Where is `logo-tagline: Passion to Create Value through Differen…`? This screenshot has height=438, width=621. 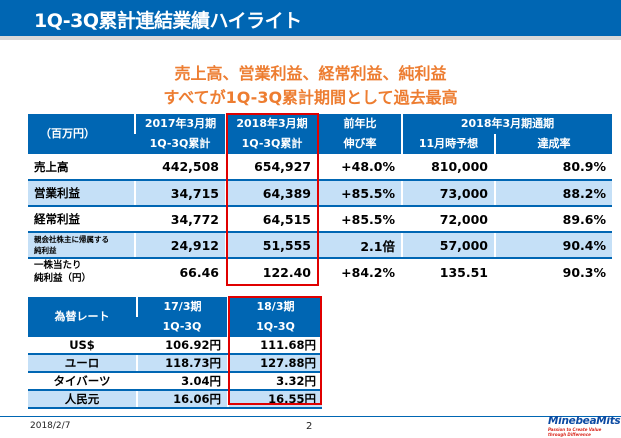 logo-tagline: Passion to Create Value through Differen… is located at coordinates (575, 432).